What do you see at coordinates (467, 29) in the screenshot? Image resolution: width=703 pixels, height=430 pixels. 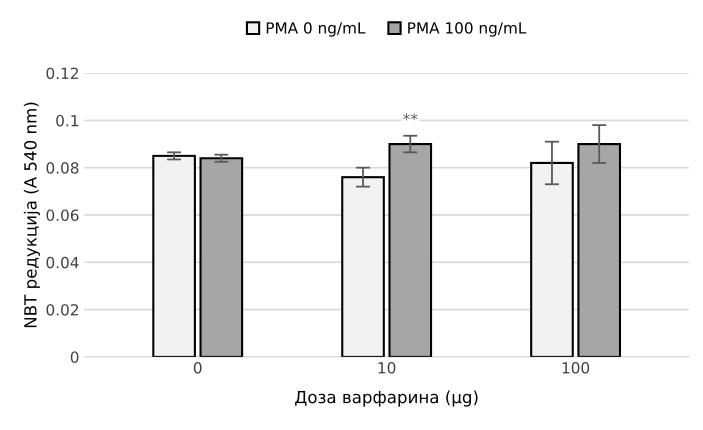 I see `legend-label: PMA 100 ng/mL` at bounding box center [467, 29].